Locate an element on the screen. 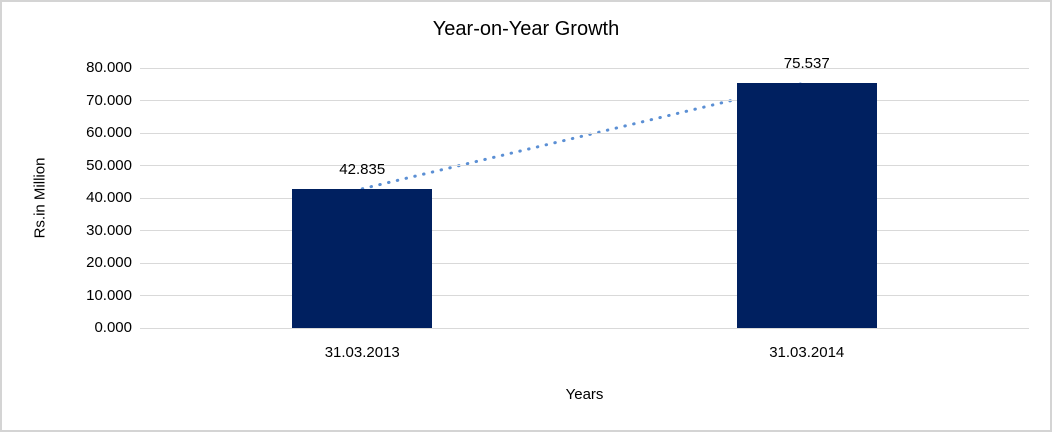 This screenshot has height=432, width=1052. y-tick-label-50: 50.000 is located at coordinates (109, 165).